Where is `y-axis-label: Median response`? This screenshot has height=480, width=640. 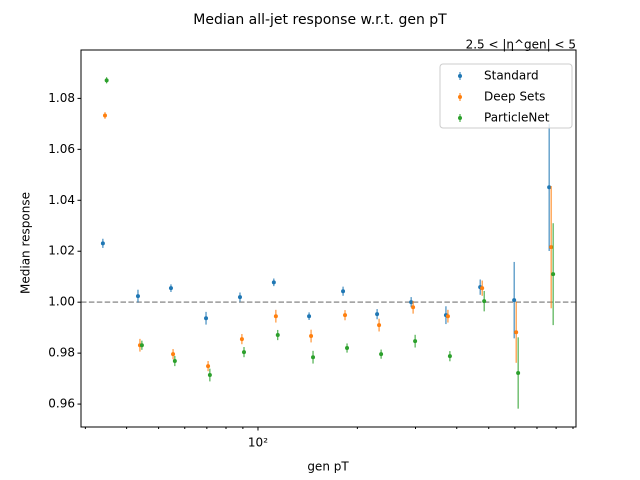
y-axis-label: Median response is located at coordinates (26, 243).